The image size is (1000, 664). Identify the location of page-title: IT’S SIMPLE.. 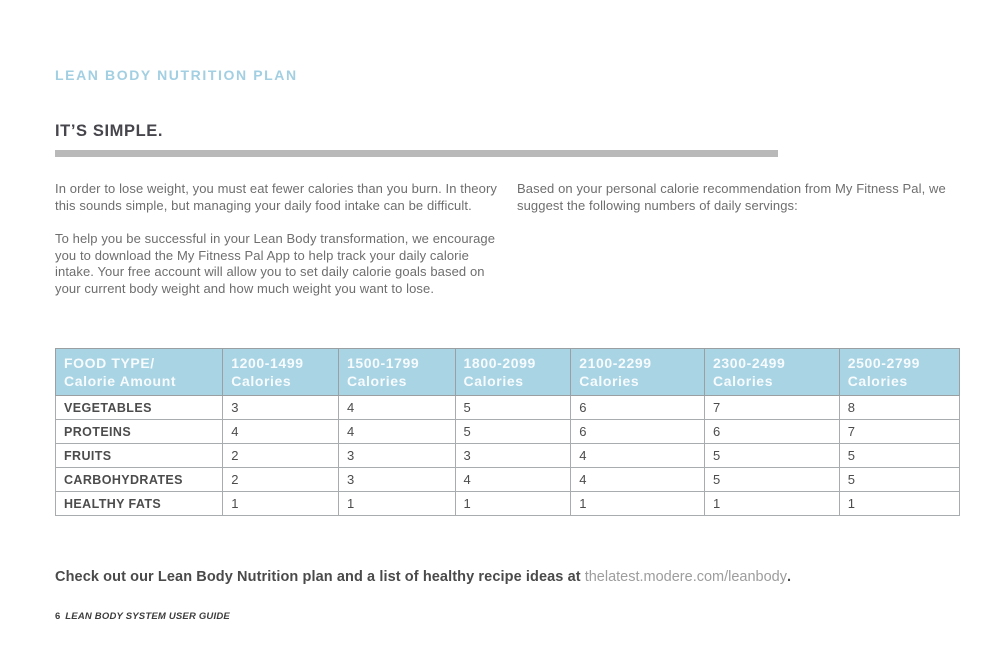
(109, 131).